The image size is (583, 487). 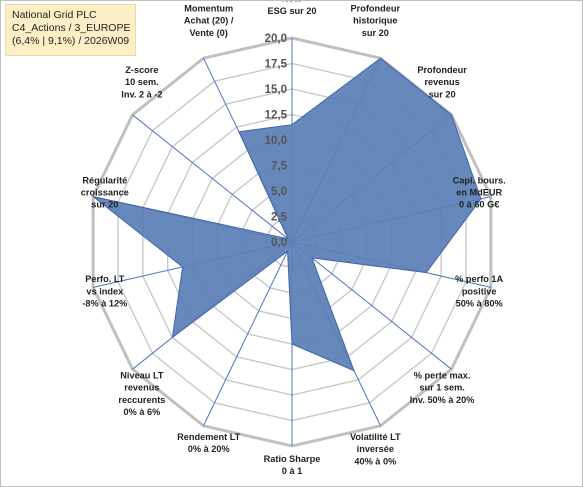 What do you see at coordinates (292, 471) in the screenshot?
I see `axis-label-line: 0 à 1` at bounding box center [292, 471].